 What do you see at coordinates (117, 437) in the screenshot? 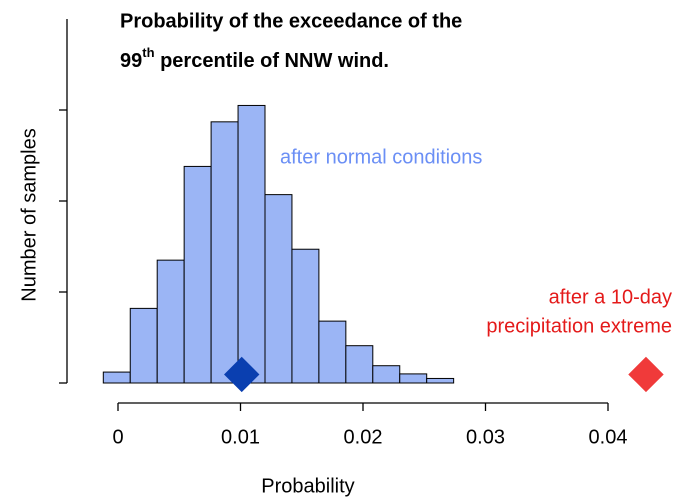
I see `x-tick-label: 0` at bounding box center [117, 437].